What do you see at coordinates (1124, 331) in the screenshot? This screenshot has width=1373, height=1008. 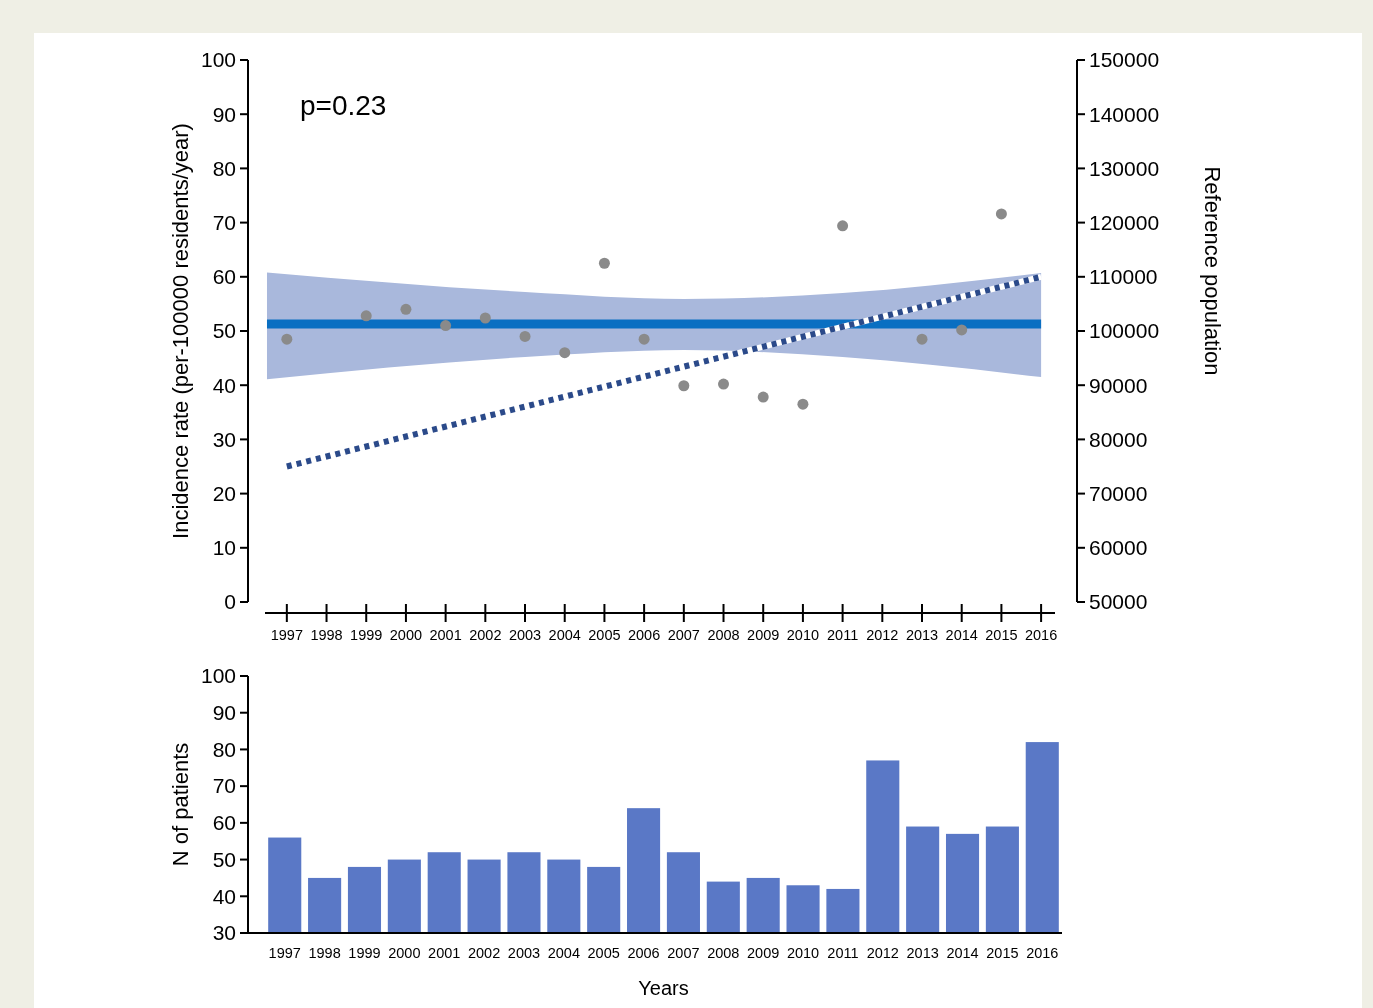 I see `y2-tick-label: 100000` at bounding box center [1124, 331].